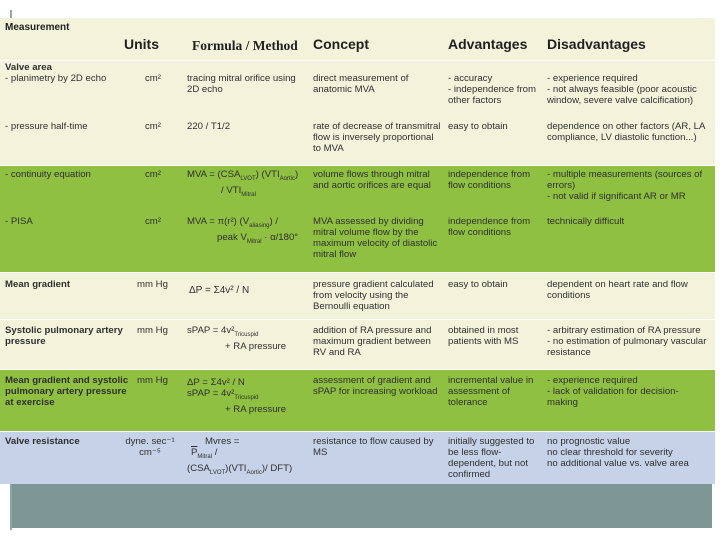  I want to click on formula-exercise-part: ΔP = Σ4v² / N, so click(216, 382).